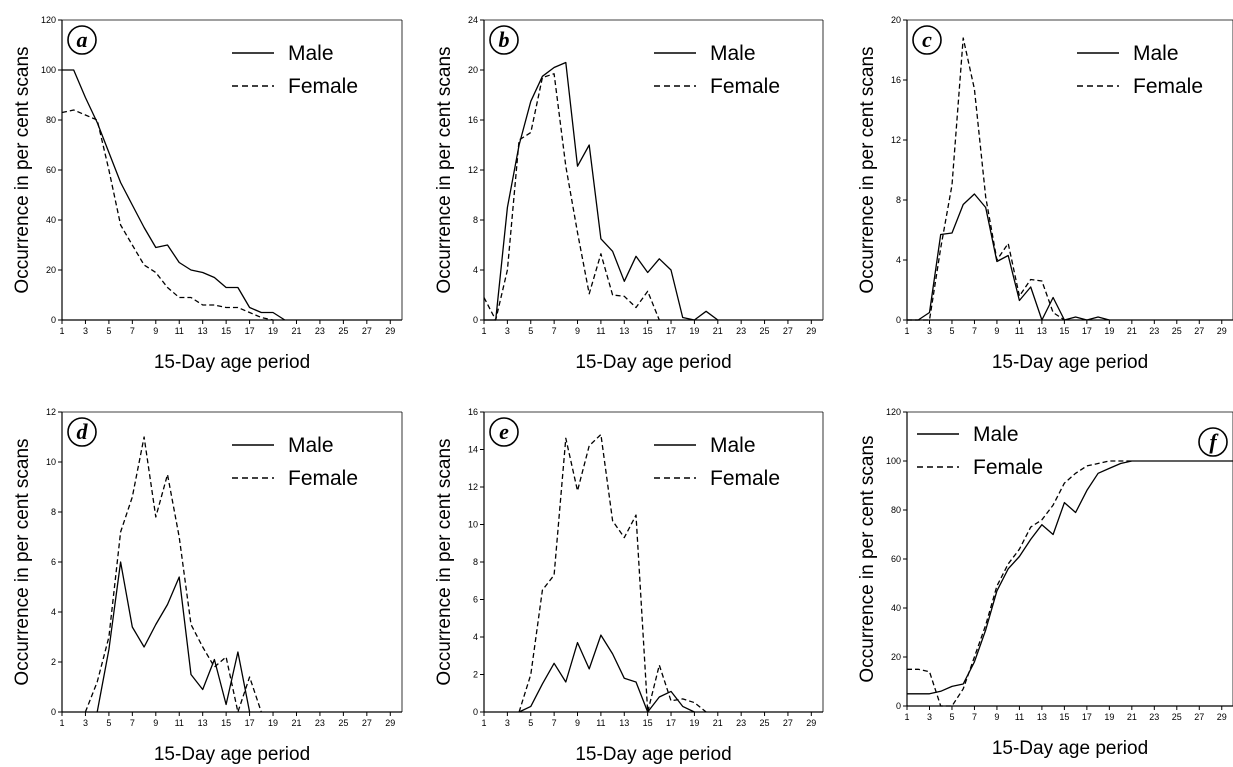 Image resolution: width=1233 pixels, height=767 pixels. I want to click on x-tick-label-d: 5, so click(108, 723).